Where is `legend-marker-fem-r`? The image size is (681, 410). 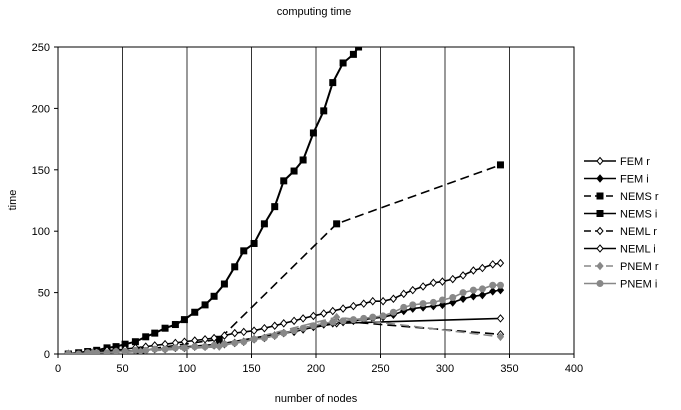 legend-marker-fem-r is located at coordinates (600, 161).